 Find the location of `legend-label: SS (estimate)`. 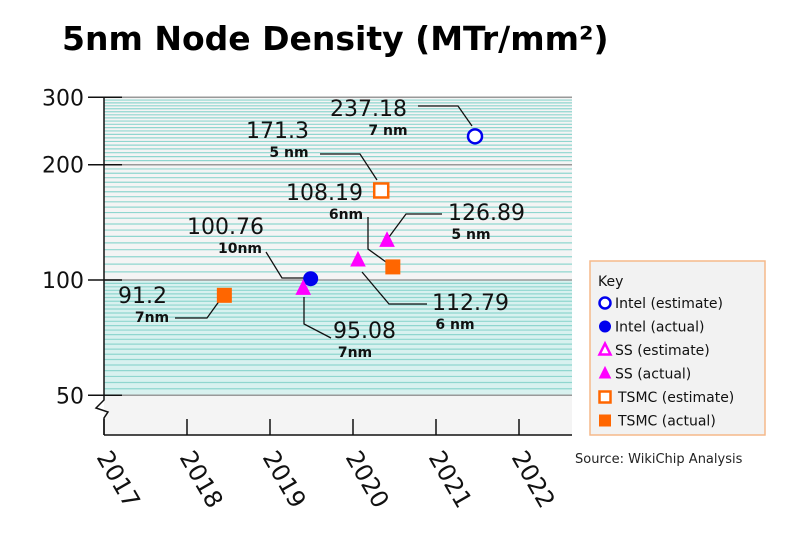

legend-label: SS (estimate) is located at coordinates (662, 351).